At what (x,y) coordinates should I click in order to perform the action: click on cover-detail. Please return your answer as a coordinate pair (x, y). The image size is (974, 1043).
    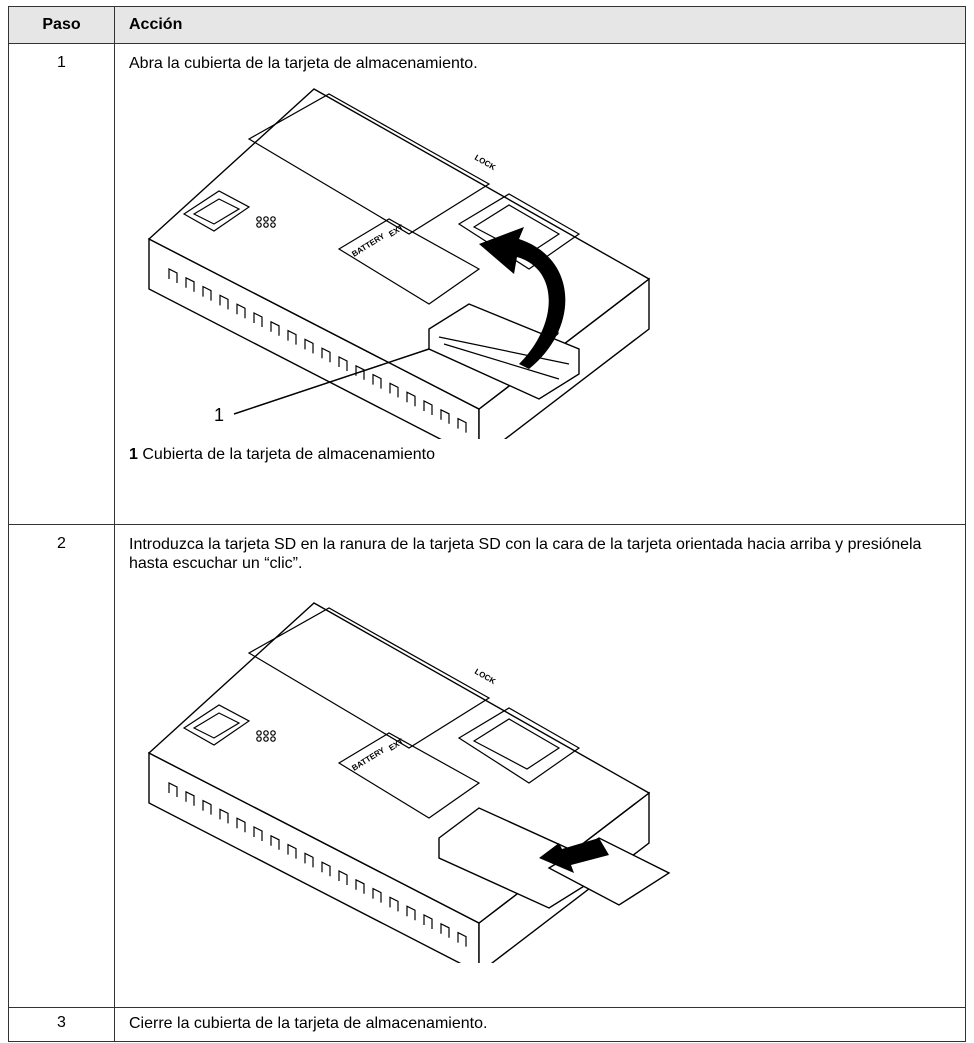
    Looking at the image, I should click on (504, 358).